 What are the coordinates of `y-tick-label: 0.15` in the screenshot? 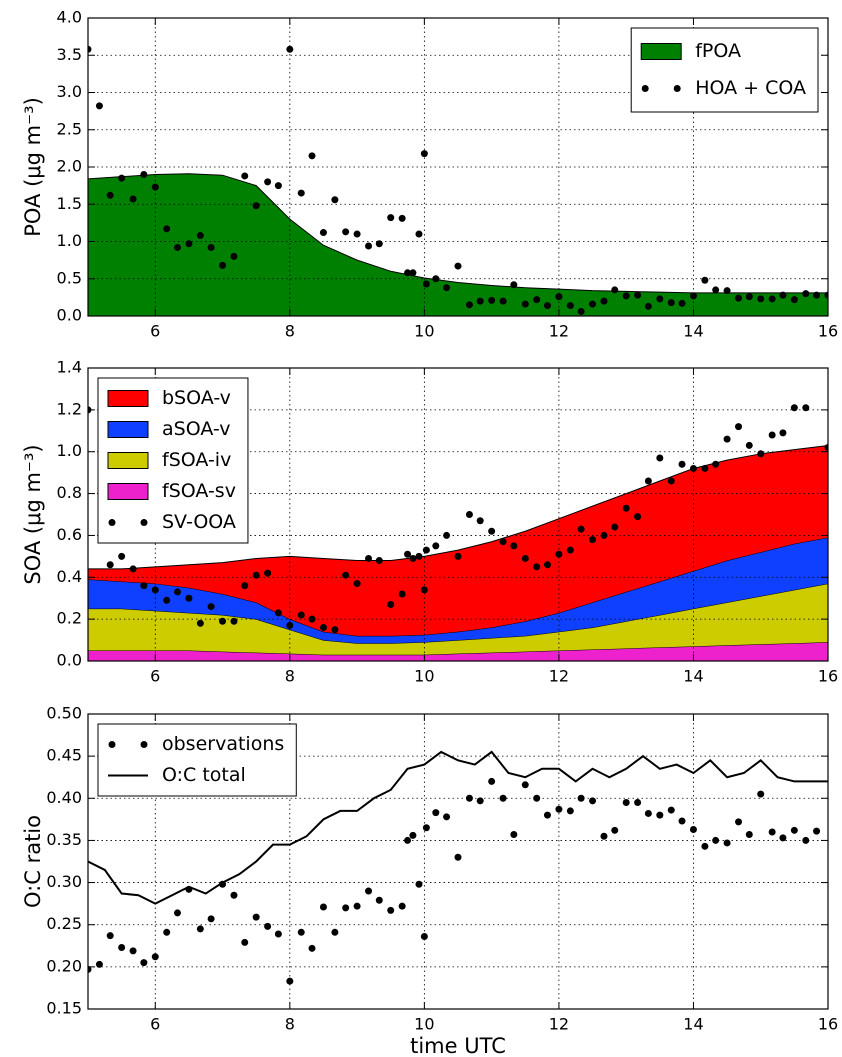 It's located at (64, 1008).